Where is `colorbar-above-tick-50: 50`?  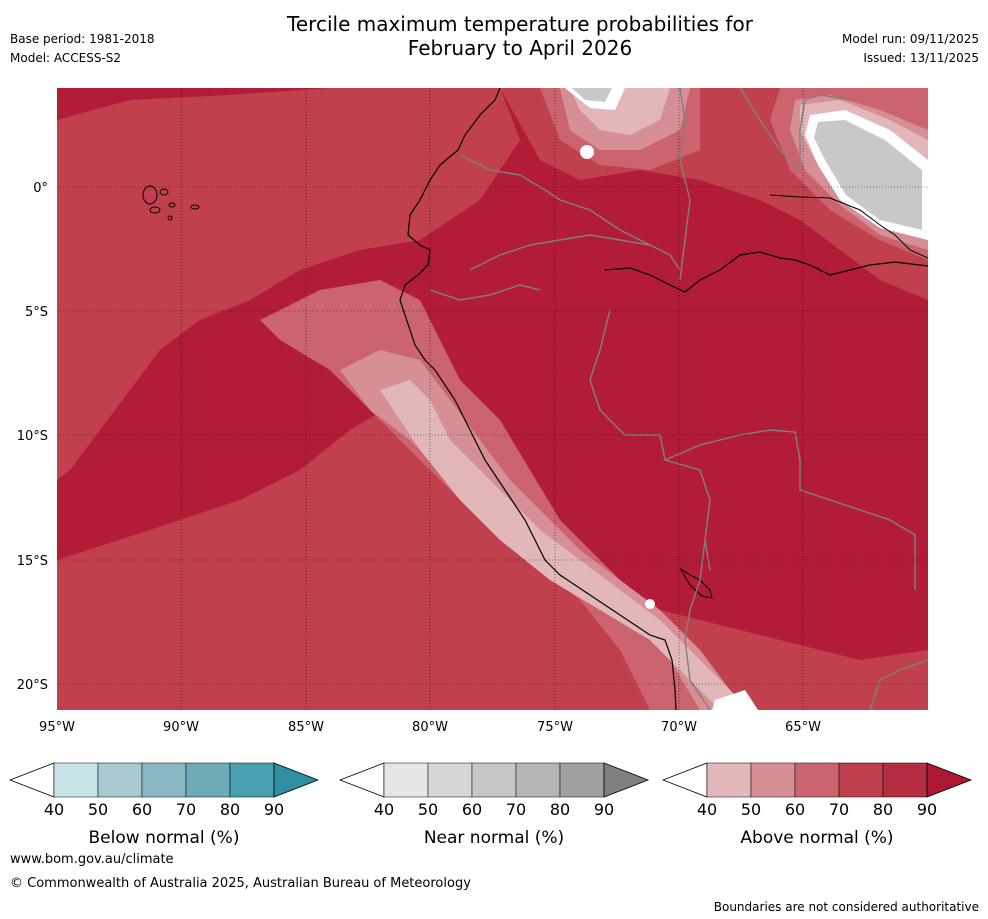
colorbar-above-tick-50: 50 is located at coordinates (751, 809).